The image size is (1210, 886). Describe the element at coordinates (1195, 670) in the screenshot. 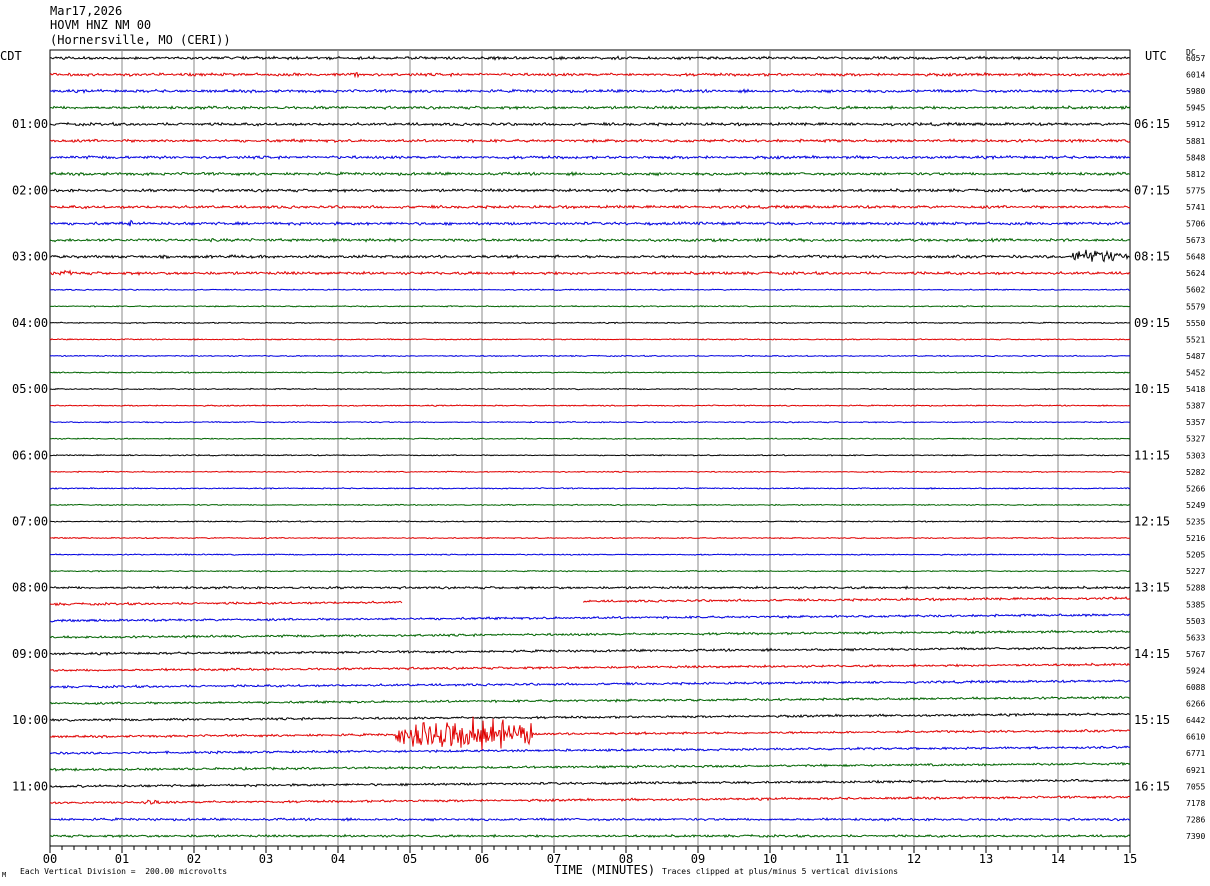

I see `dc-offset-label: 5924` at that location.